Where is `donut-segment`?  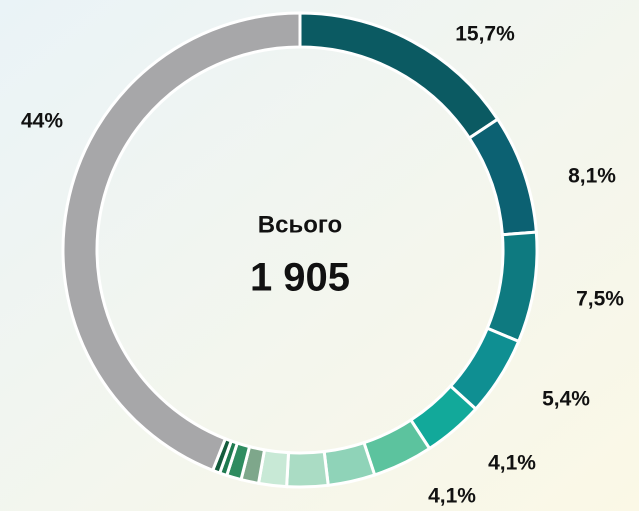 donut-segment is located at coordinates (307, 469).